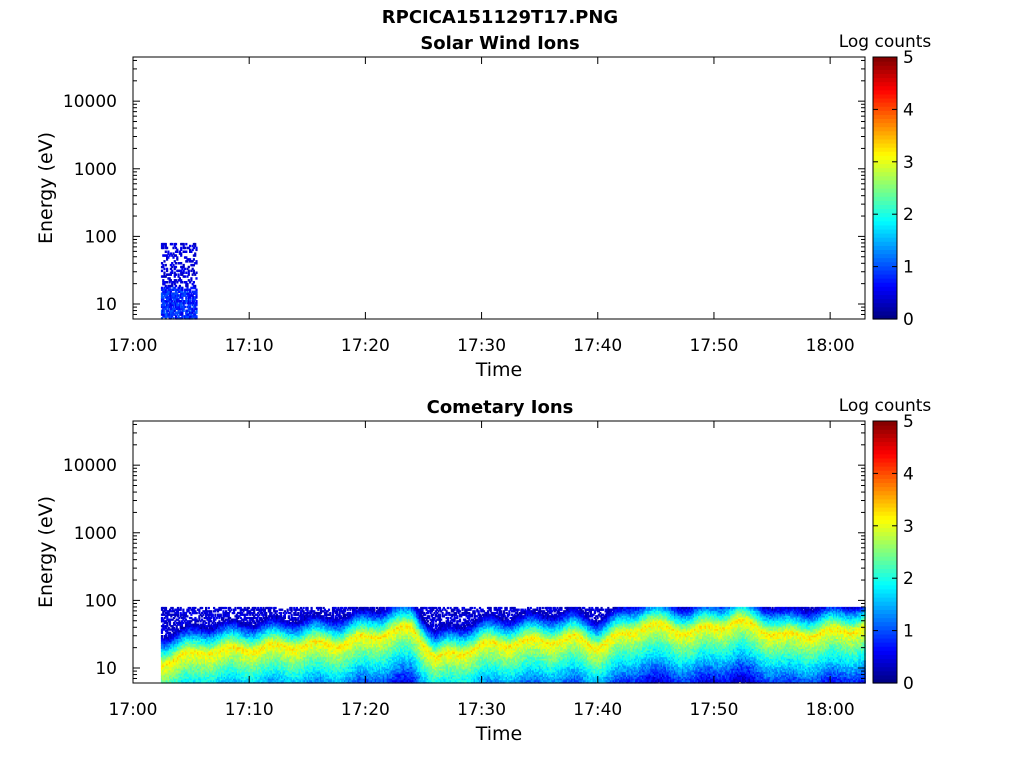 Image resolution: width=1024 pixels, height=768 pixels. Describe the element at coordinates (481, 346) in the screenshot. I see `x-tick-label: 17:30` at that location.